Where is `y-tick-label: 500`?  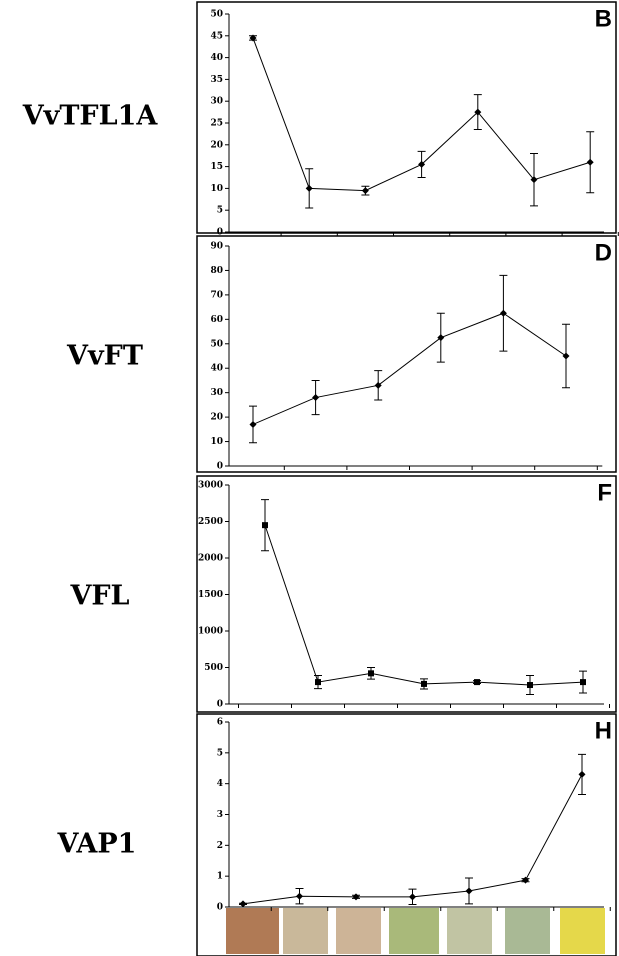 y-tick-label: 500 is located at coordinates (213, 668).